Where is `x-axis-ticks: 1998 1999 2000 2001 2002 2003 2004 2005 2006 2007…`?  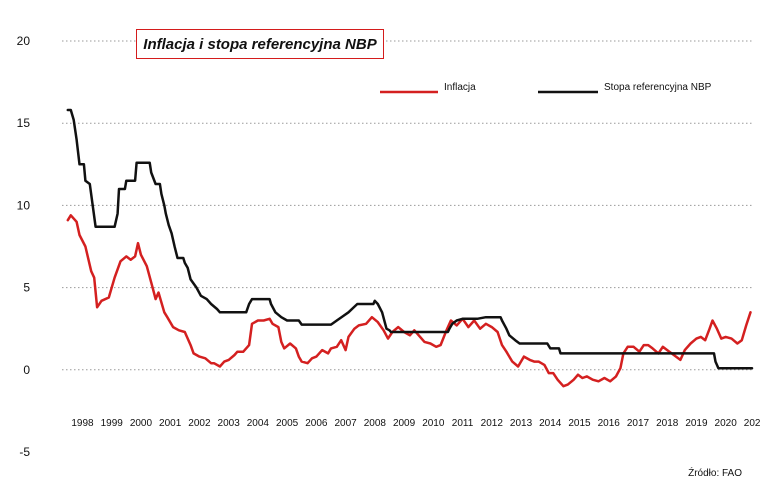
x-axis-ticks: 1998 1999 2000 2001 2002 2003 2004 2005 2006 2007… is located at coordinates (415, 423).